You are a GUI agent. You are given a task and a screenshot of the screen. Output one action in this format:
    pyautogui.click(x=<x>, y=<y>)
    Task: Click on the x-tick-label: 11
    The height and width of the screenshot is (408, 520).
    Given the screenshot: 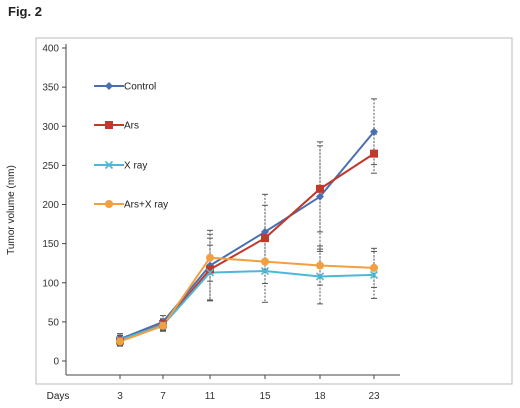 What is the action you would take?
    pyautogui.click(x=210, y=396)
    